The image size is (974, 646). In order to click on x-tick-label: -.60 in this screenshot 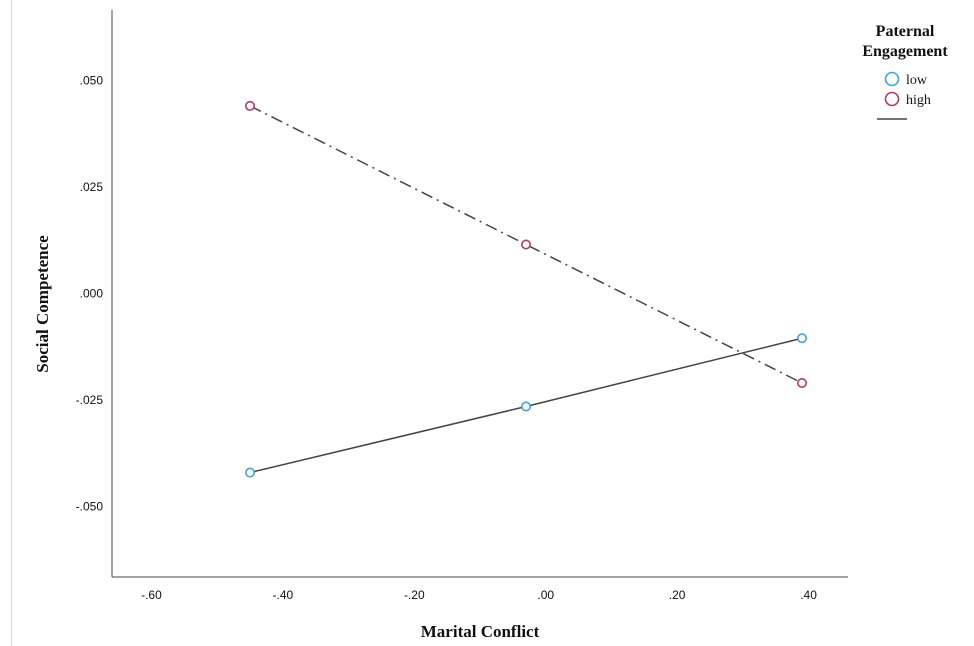, I will do `click(151, 595)`.